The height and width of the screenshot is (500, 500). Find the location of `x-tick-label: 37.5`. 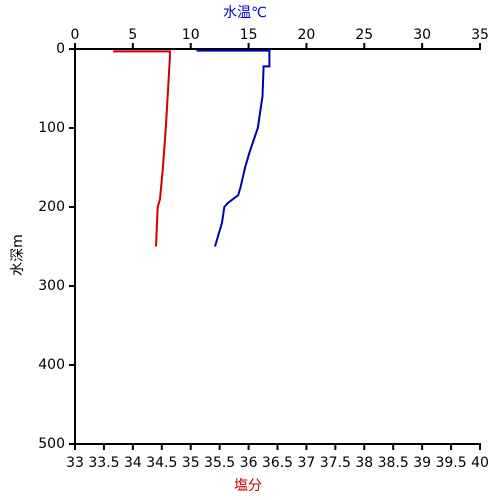

x-tick-label: 37.5 is located at coordinates (335, 463).